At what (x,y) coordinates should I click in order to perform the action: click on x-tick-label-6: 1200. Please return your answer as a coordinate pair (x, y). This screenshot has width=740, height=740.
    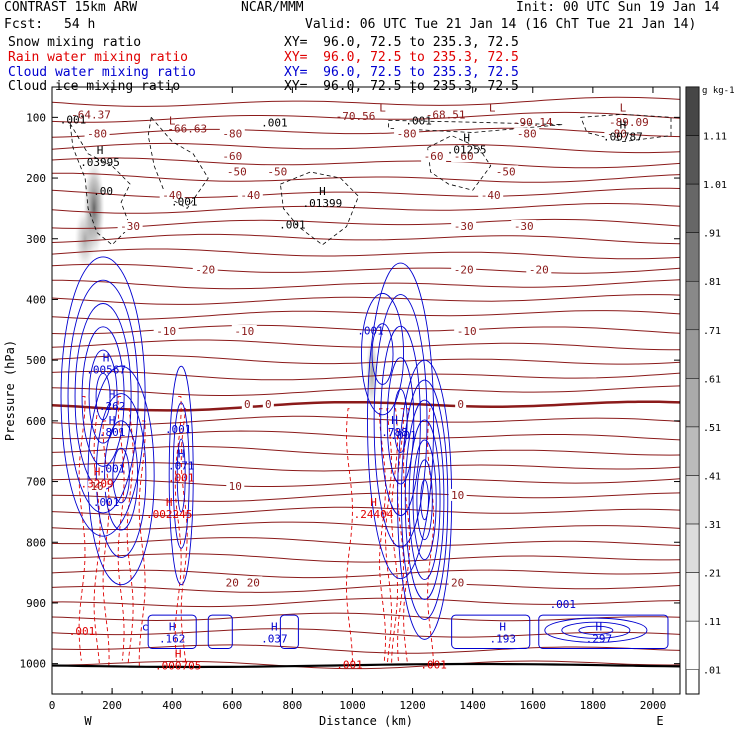
    Looking at the image, I should click on (412, 705).